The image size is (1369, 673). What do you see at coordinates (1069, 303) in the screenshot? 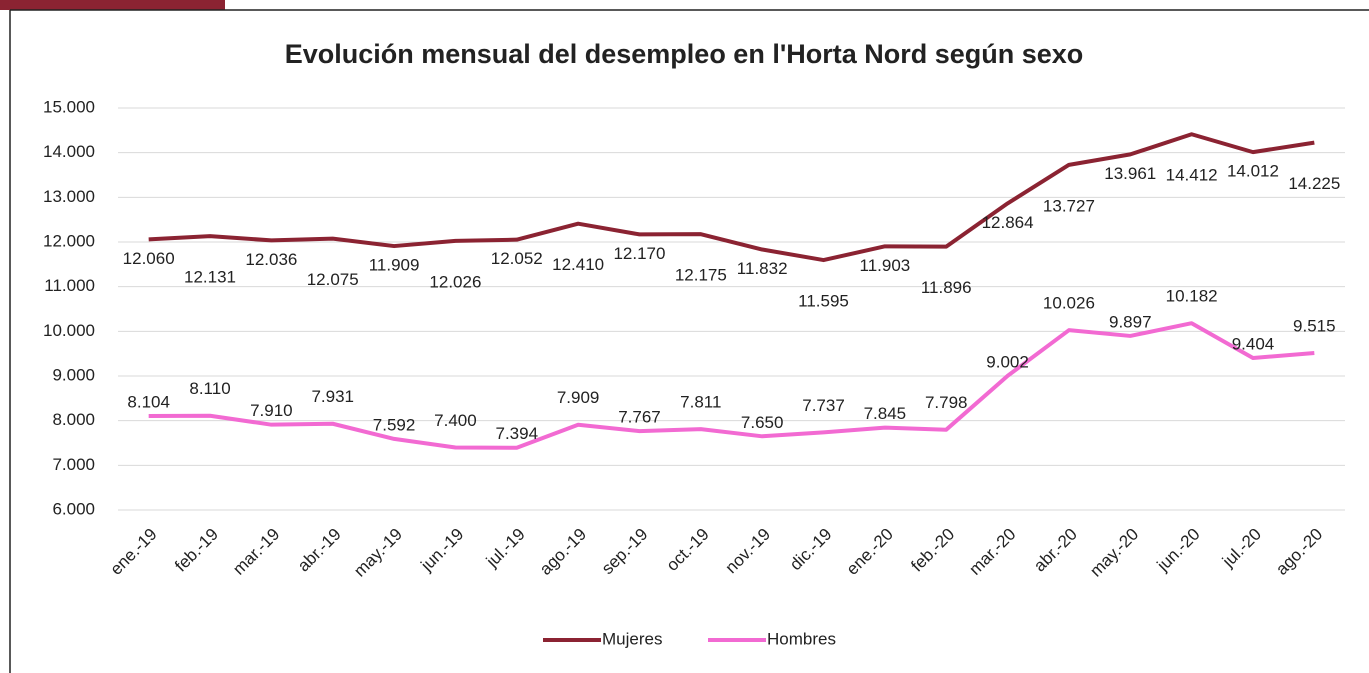
I see `data-label: 10.026` at bounding box center [1069, 303].